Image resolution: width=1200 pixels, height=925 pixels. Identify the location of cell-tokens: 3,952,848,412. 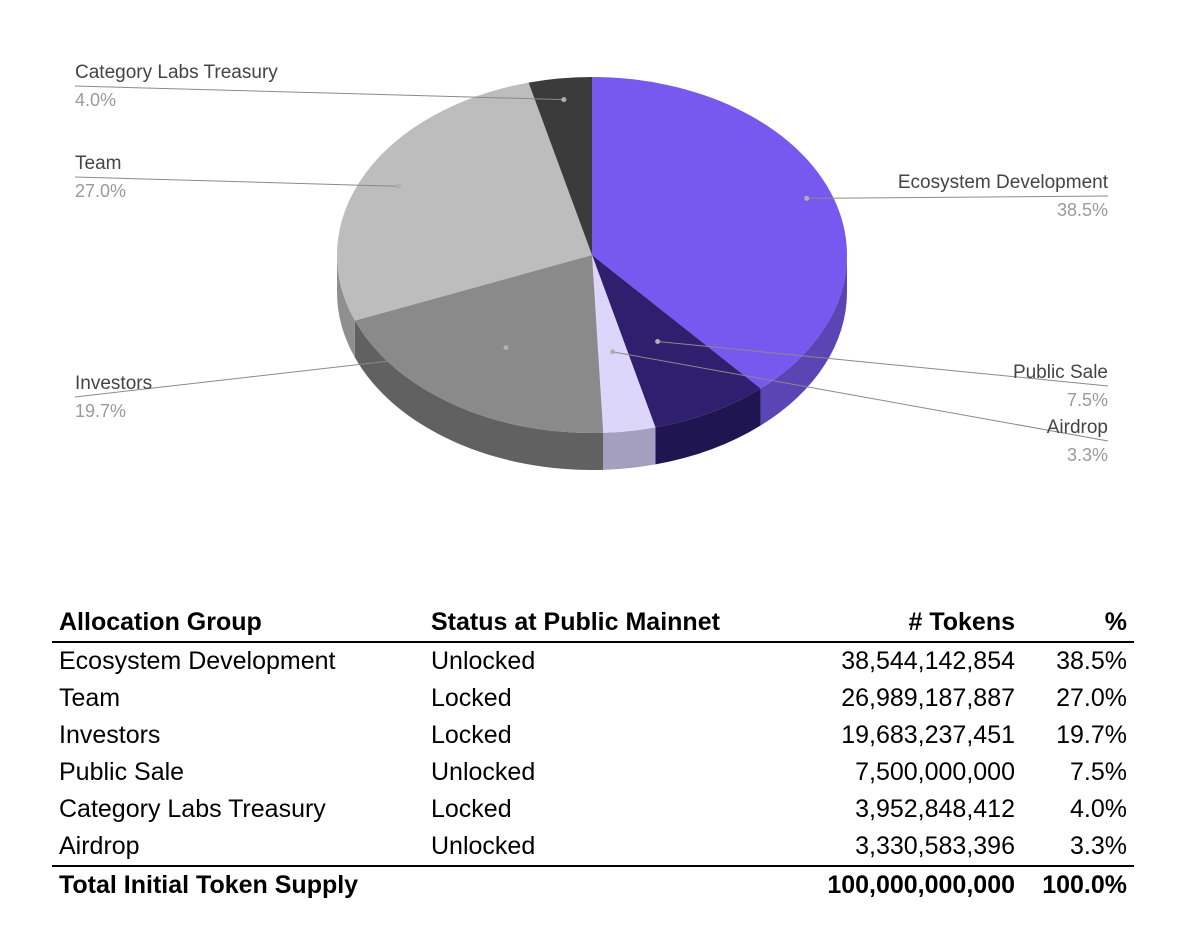
(935, 809).